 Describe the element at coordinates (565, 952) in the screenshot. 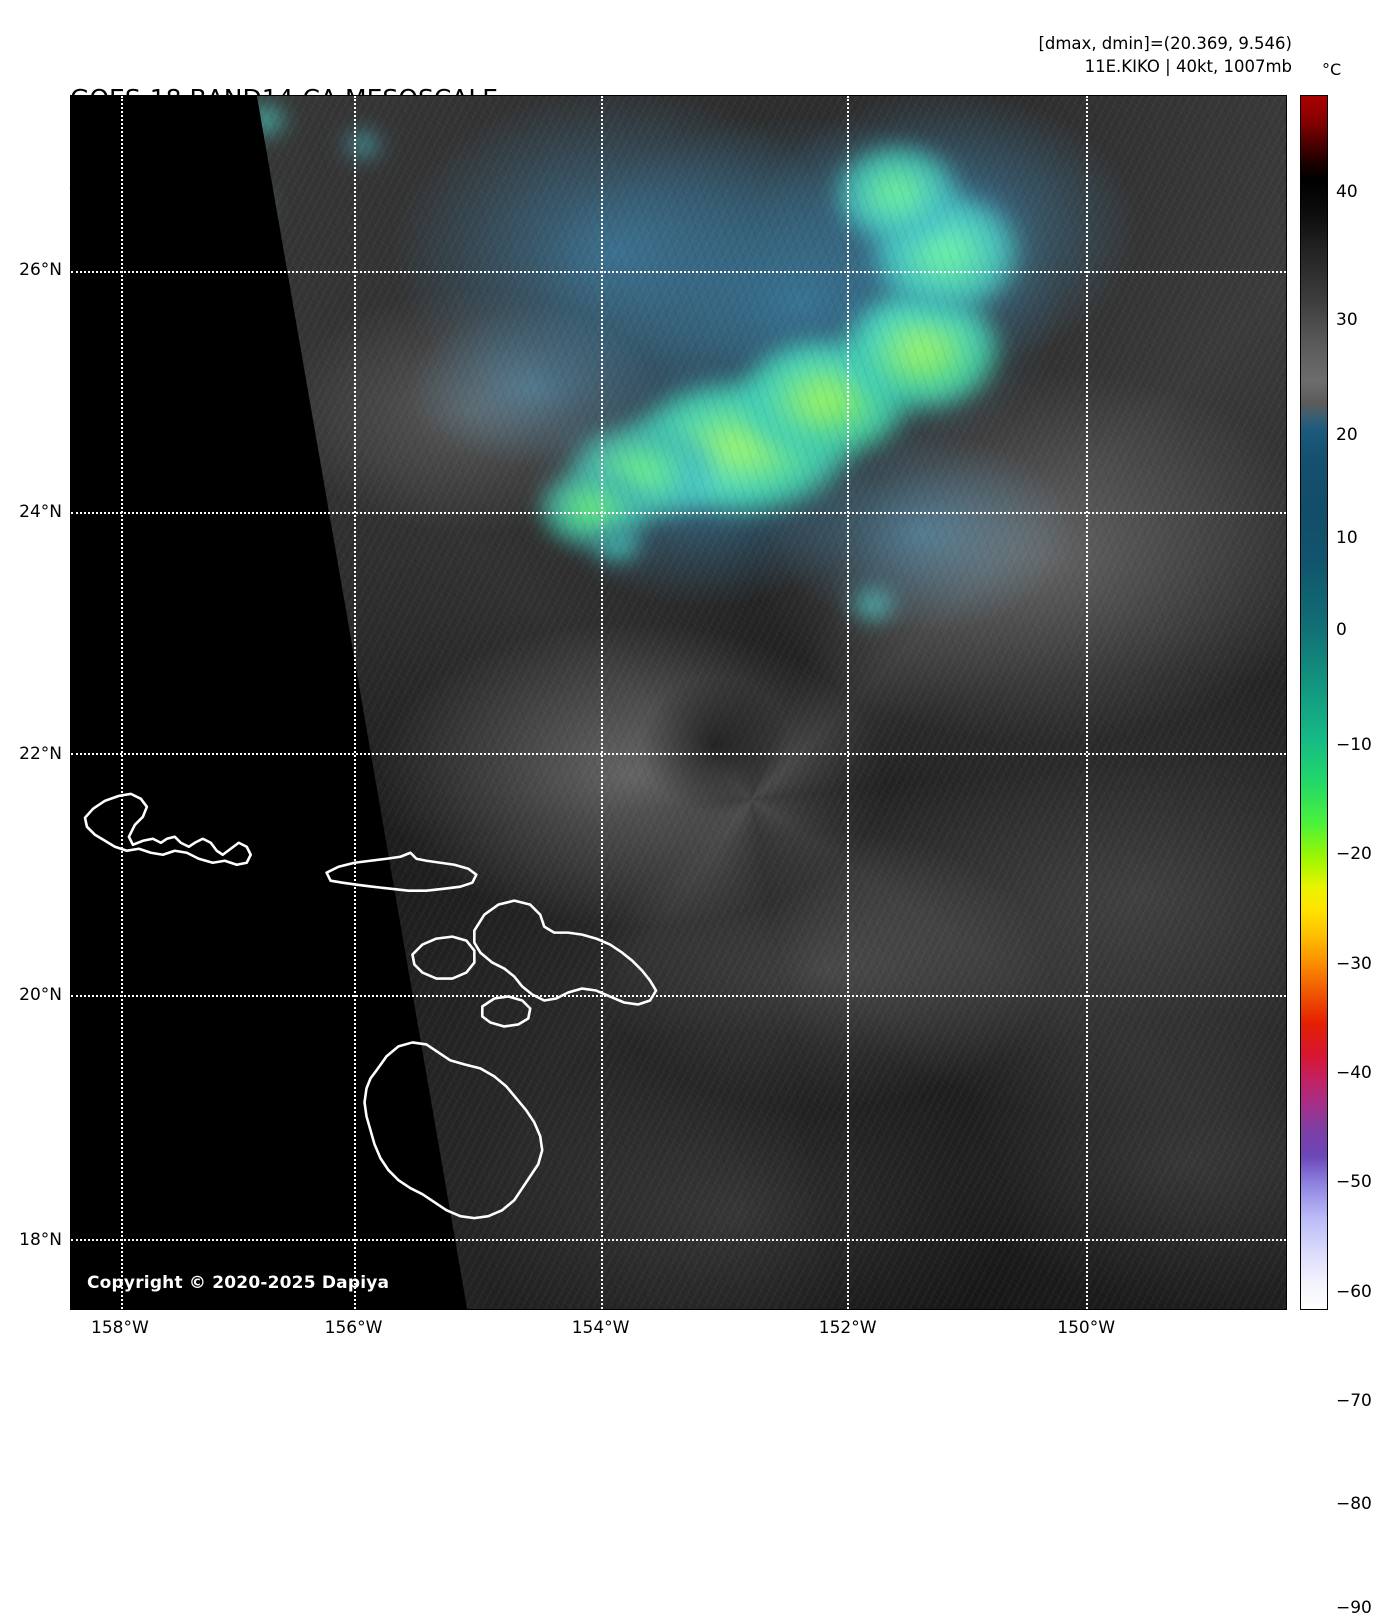

I see `maui-outline` at that location.